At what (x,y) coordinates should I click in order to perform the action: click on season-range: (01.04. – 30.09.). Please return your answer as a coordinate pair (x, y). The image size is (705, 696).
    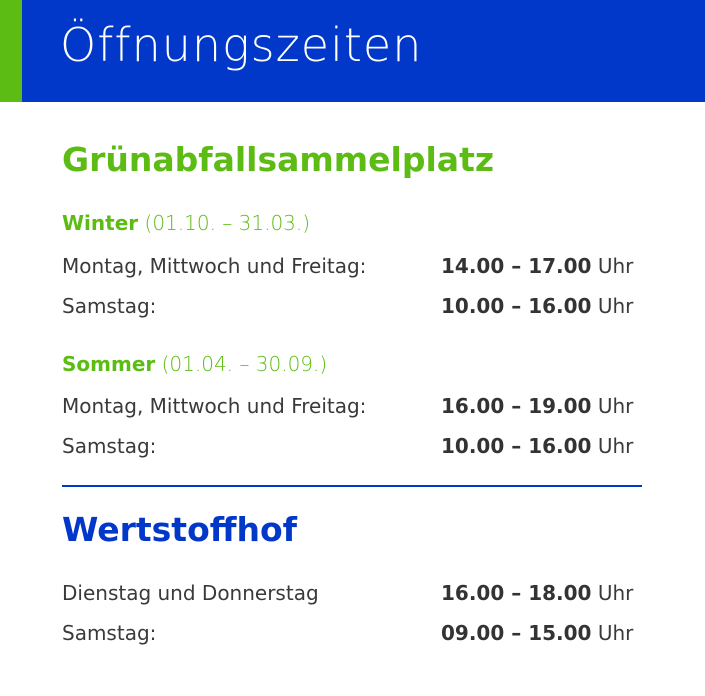
    Looking at the image, I should click on (244, 364).